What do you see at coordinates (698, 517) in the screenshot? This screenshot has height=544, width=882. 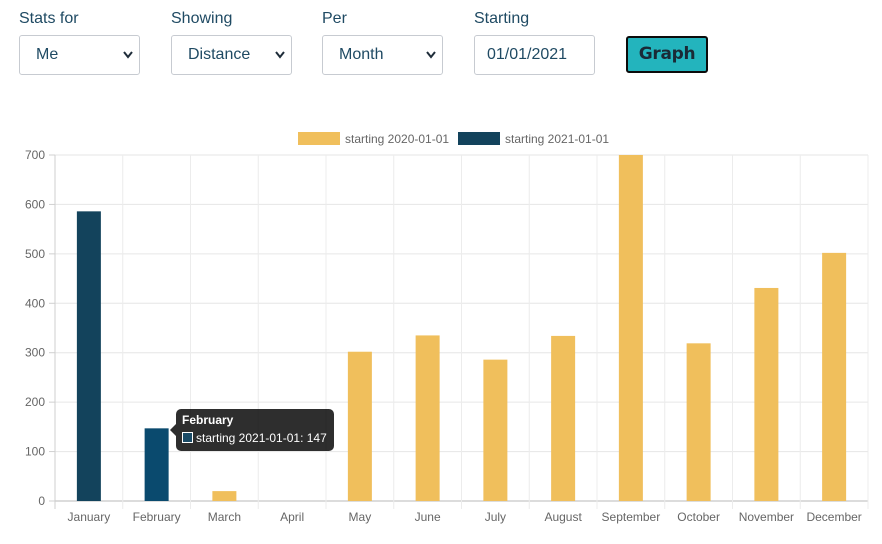 I see `x-tick-label: October` at bounding box center [698, 517].